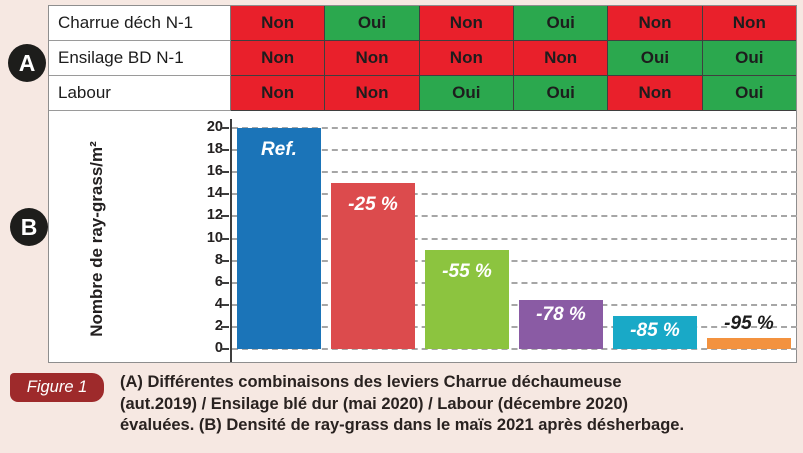  Describe the element at coordinates (467, 271) in the screenshot. I see `bar-value-label: -55 %` at that location.